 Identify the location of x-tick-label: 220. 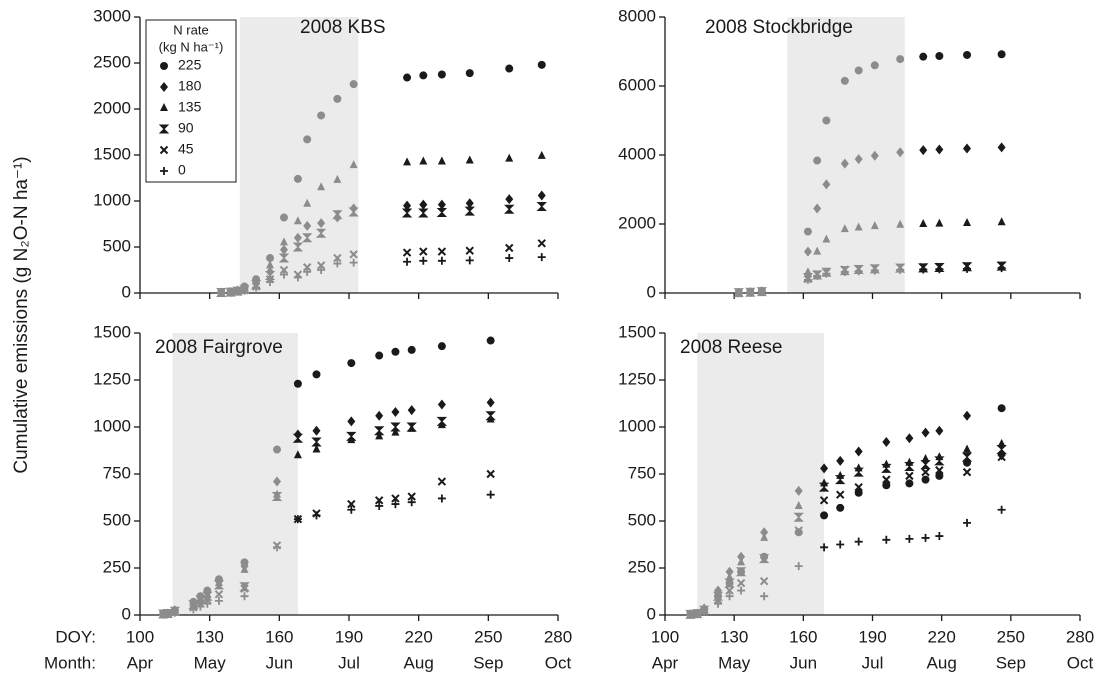
(418, 636).